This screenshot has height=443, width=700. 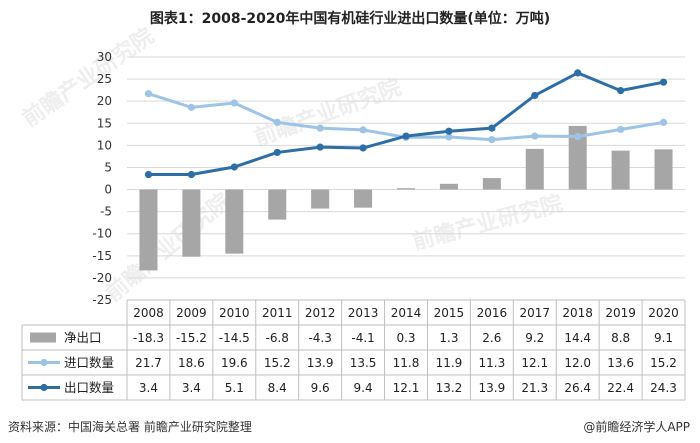 I want to click on data-label: 9.6, so click(x=320, y=388).